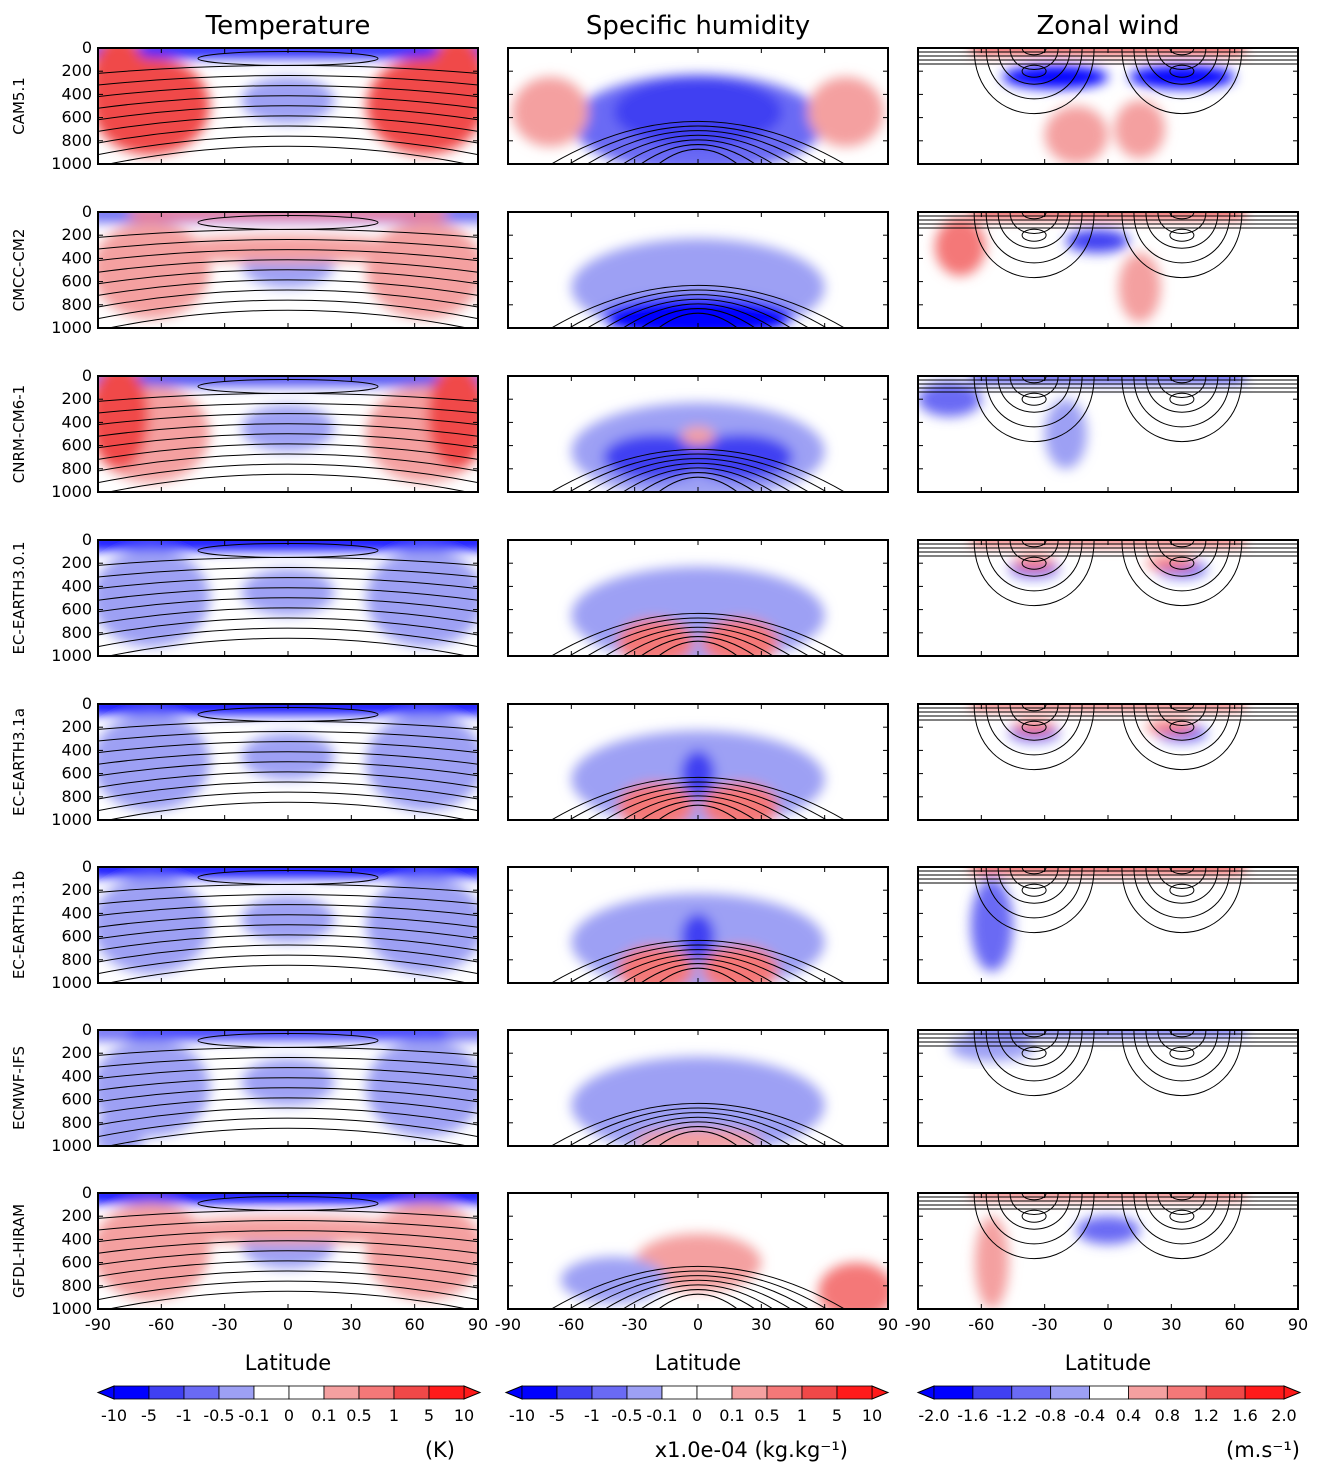  Describe the element at coordinates (161, 1324) in the screenshot. I see `x-tick-label: -60` at that location.